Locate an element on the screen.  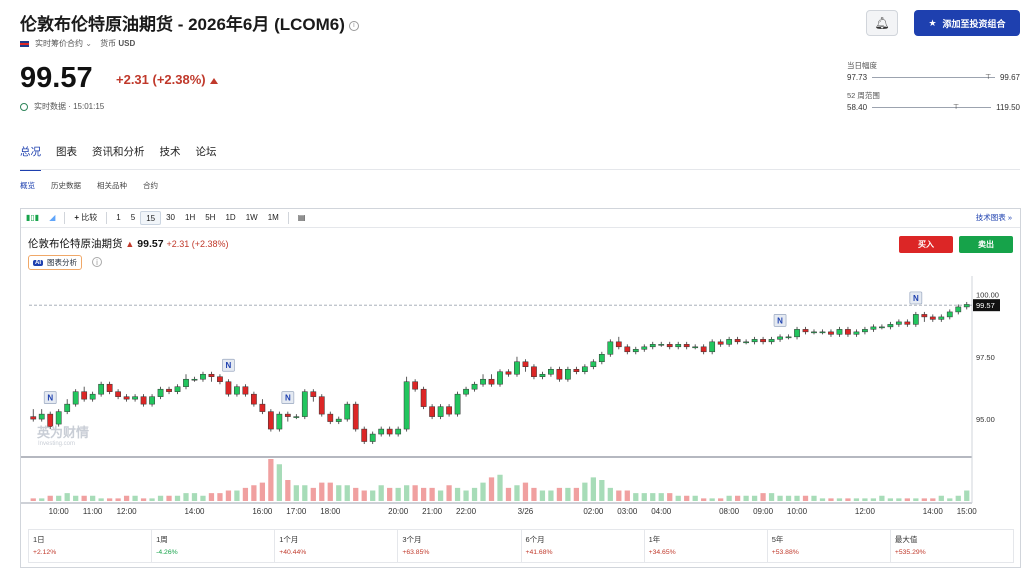
candlestick-icon: ▮▯▮ is located at coordinates (33, 217).